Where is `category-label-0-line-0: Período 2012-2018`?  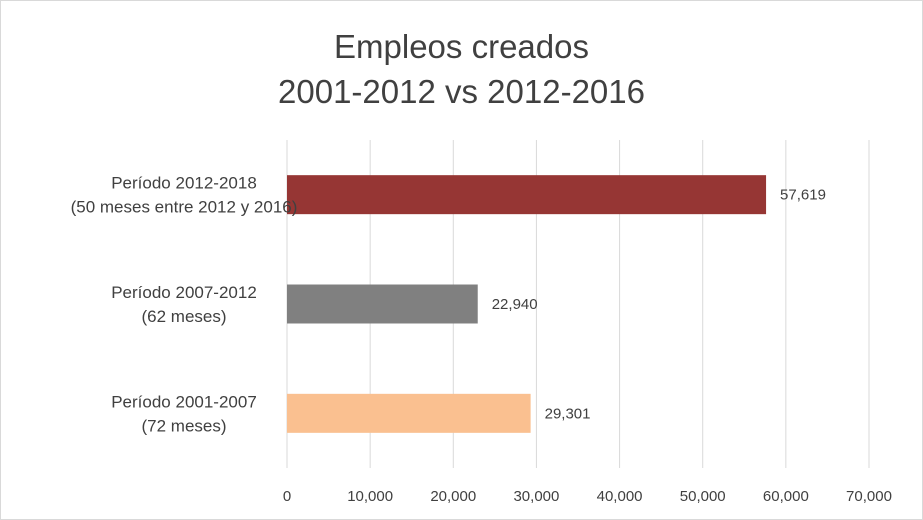
category-label-0-line-0: Período 2012-2018 is located at coordinates (184, 183).